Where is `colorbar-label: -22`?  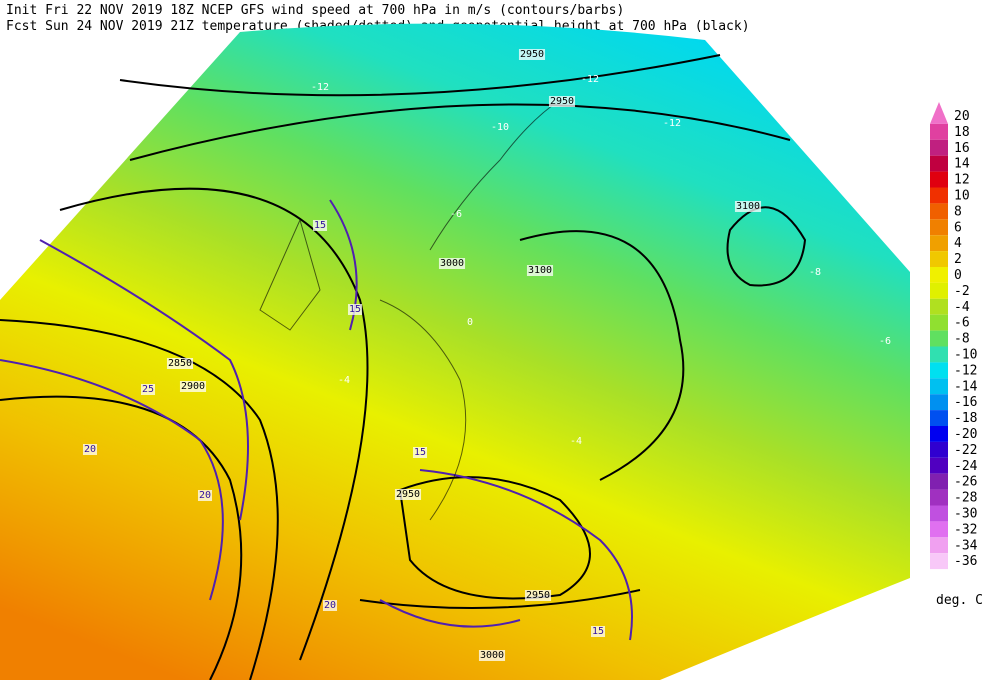 colorbar-label: -22 is located at coordinates (965, 450).